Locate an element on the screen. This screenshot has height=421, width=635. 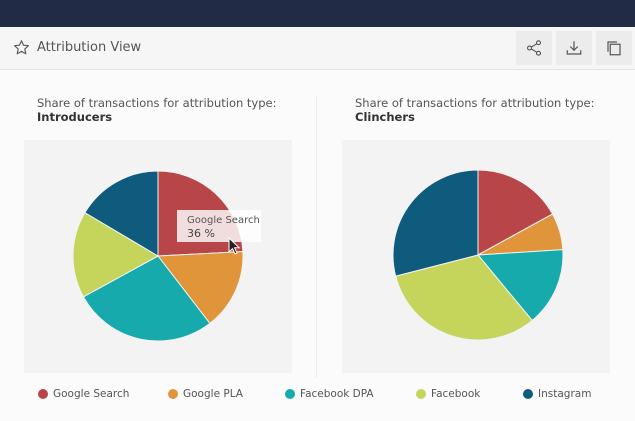
copy-button is located at coordinates (614, 48).